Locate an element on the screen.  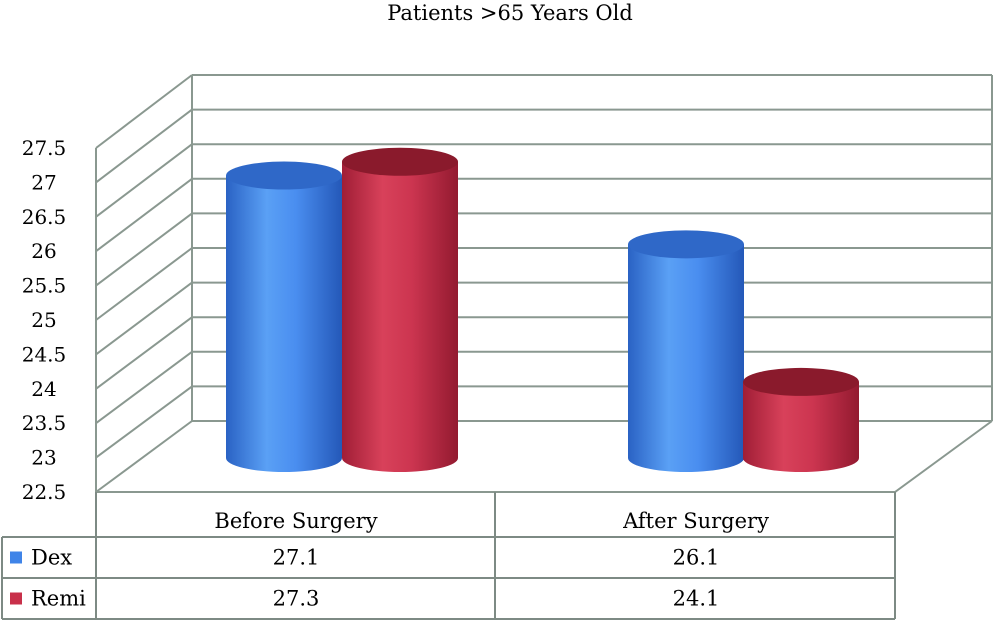
y-tick-label: 24 is located at coordinates (43, 389).